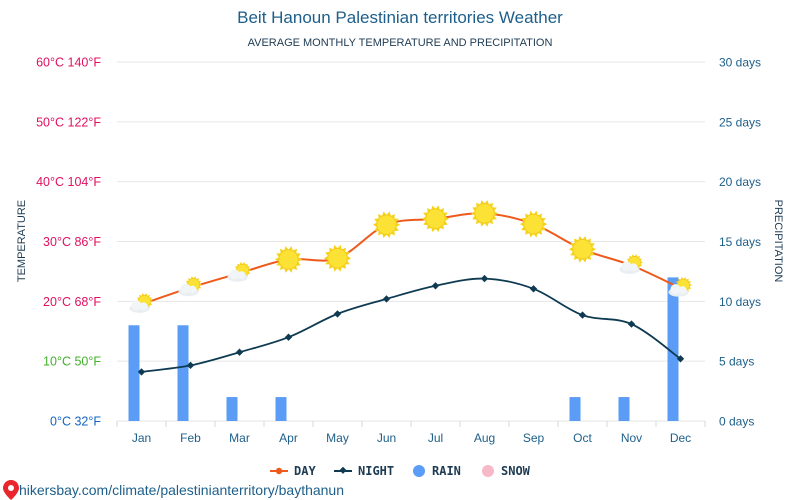  Describe the element at coordinates (534, 438) in the screenshot. I see `x-tick-label: Sep` at that location.